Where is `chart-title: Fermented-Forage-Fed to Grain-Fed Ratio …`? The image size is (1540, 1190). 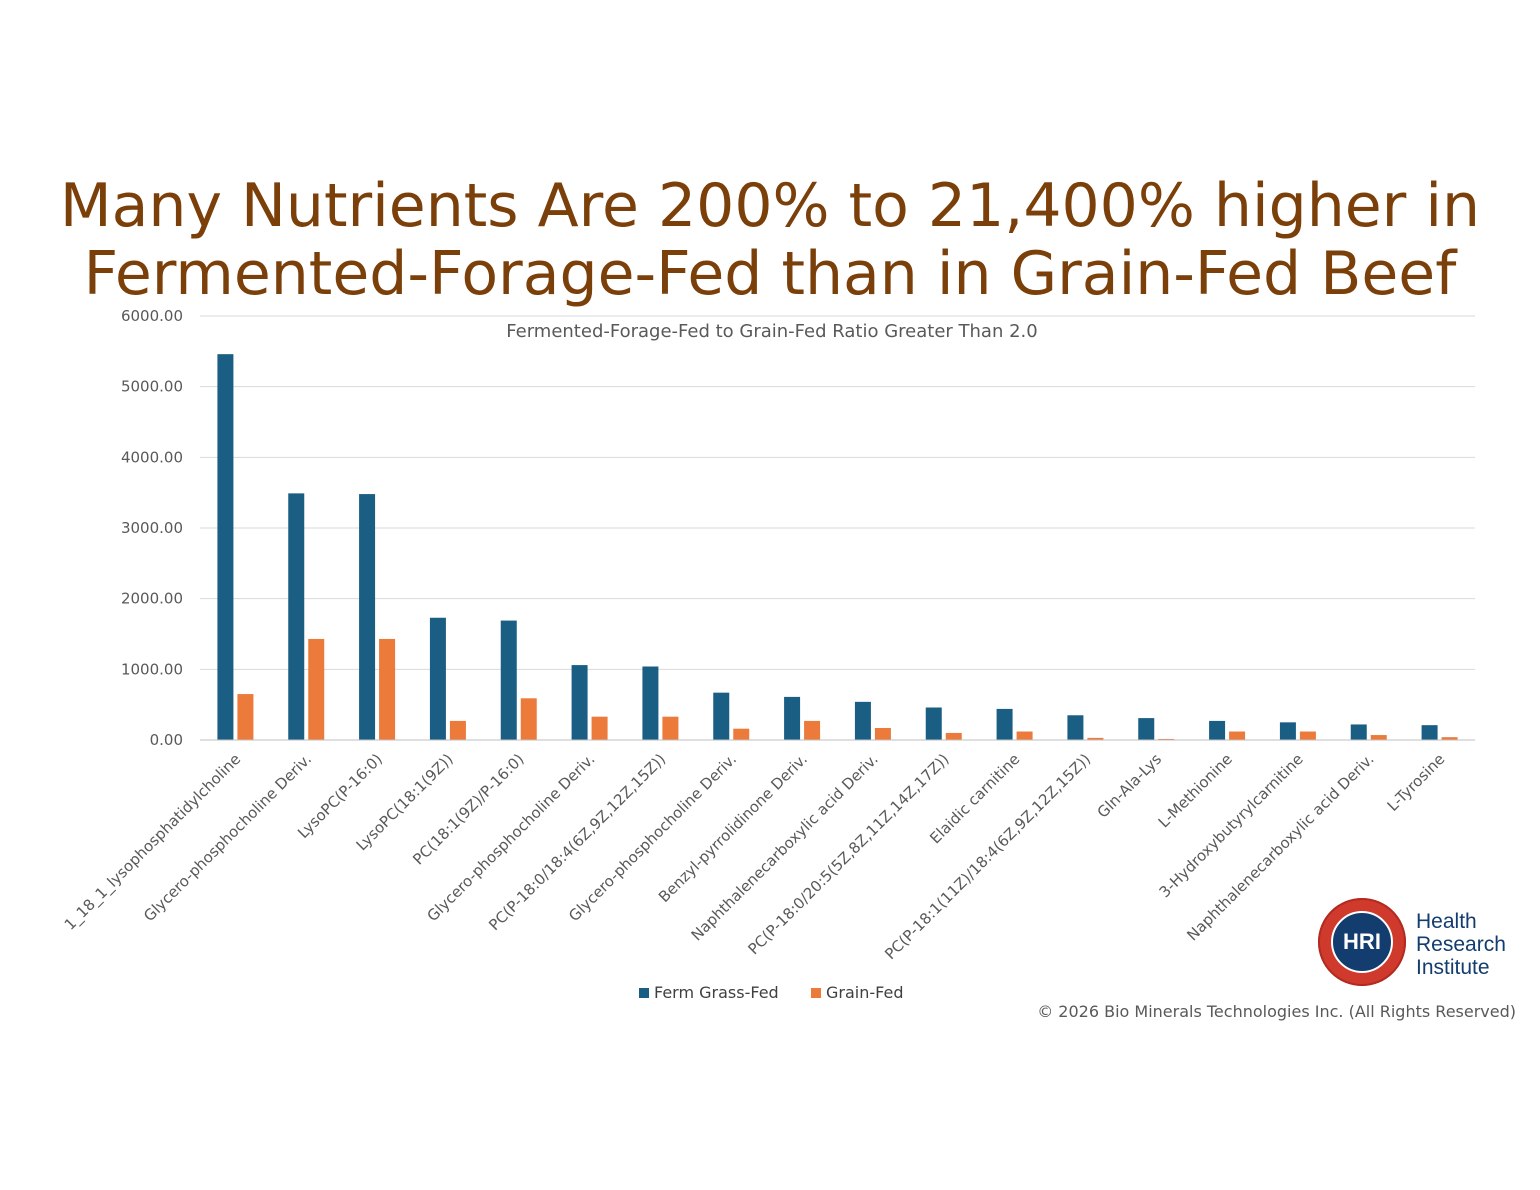
chart-title: Fermented-Forage-Fed to Grain-Fed Ratio … is located at coordinates (771, 331).